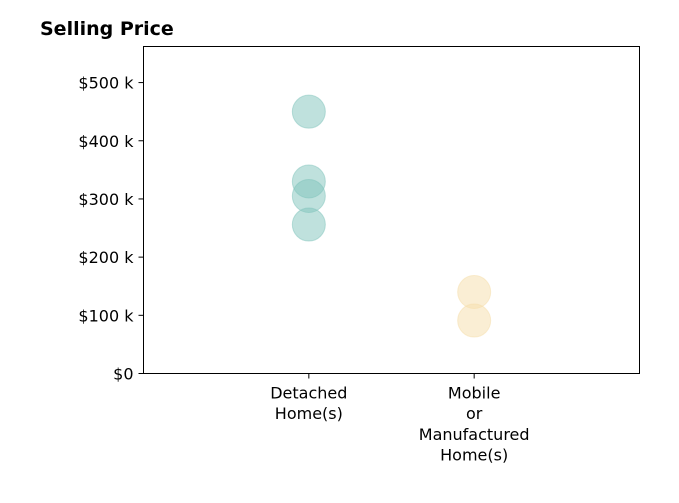 This screenshot has height=503, width=679. What do you see at coordinates (474, 434) in the screenshot?
I see `x-tick-label-line: Manufactured` at bounding box center [474, 434].